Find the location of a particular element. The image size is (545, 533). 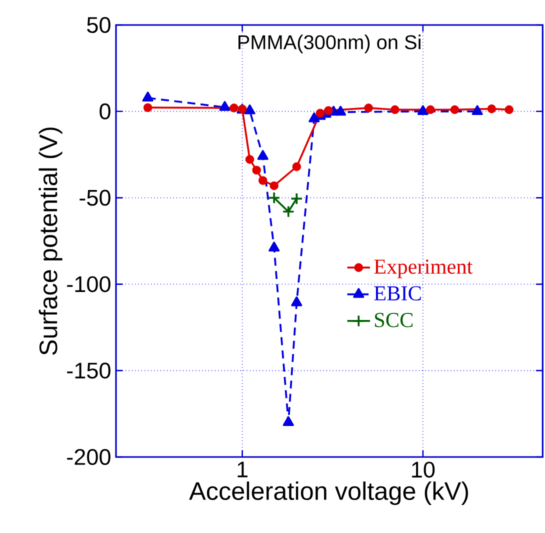

y-tick-label: 50 is located at coordinates (98, 25).